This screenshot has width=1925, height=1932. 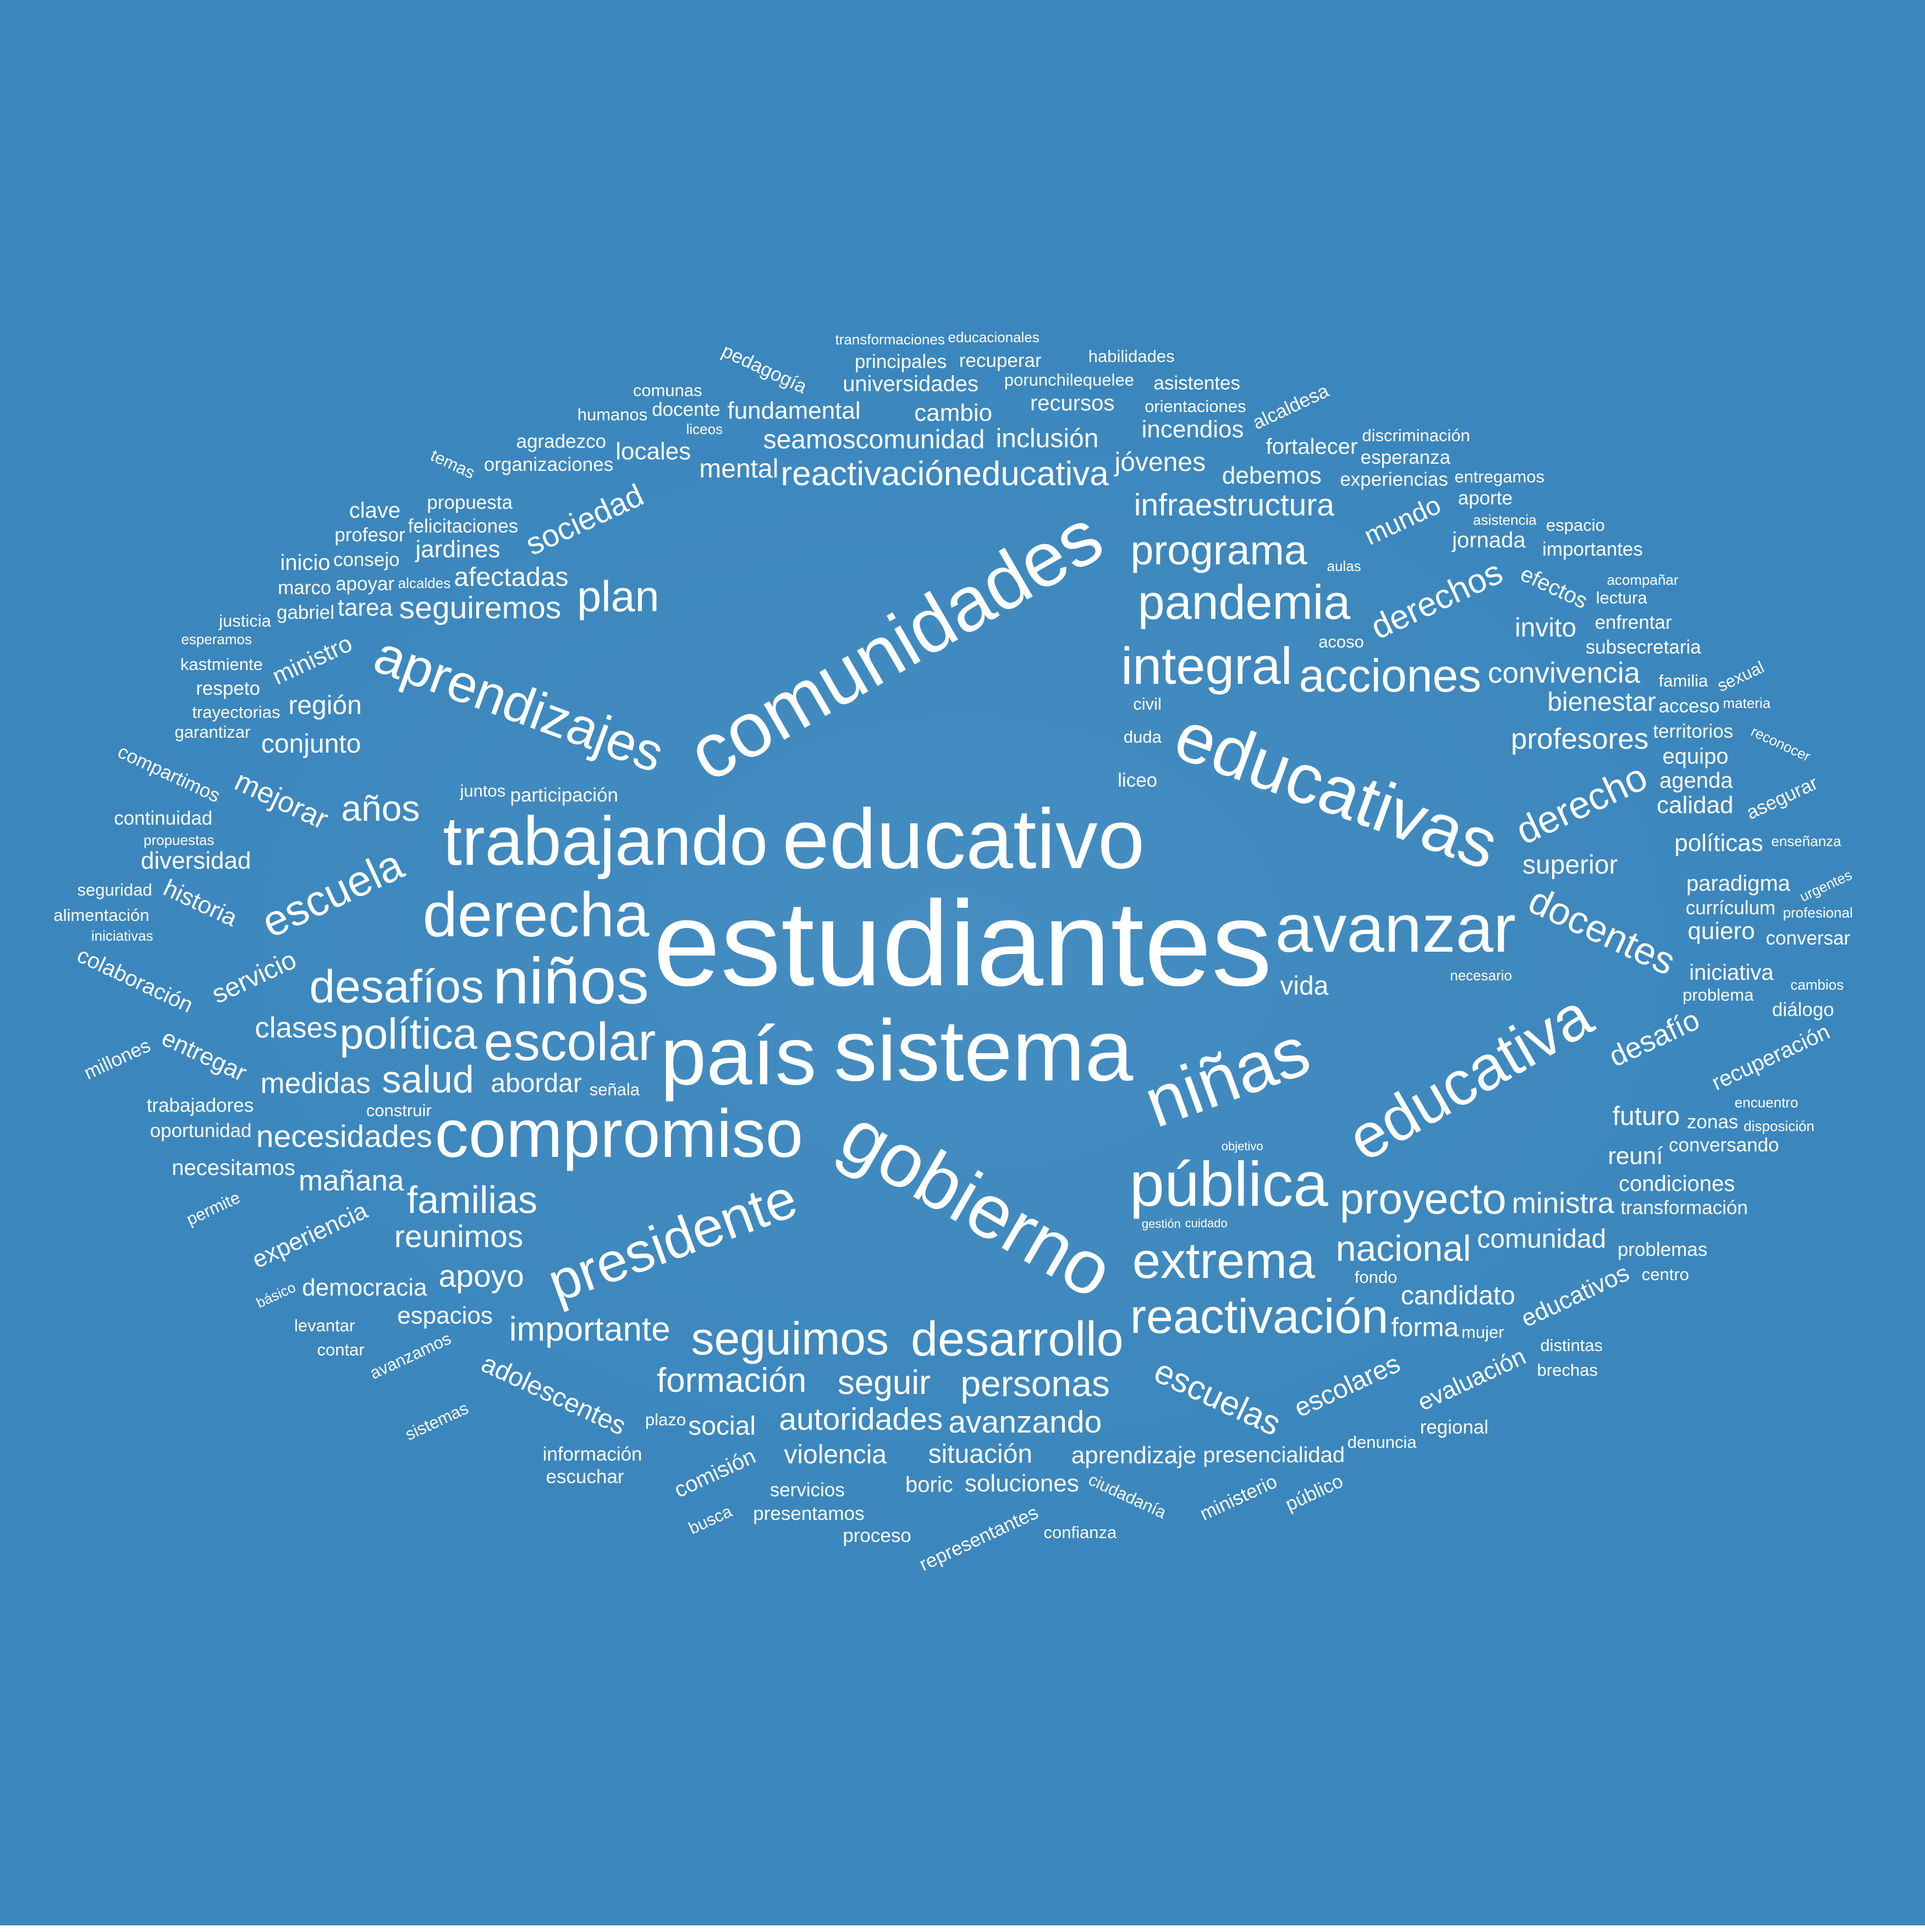 What do you see at coordinates (341, 1350) in the screenshot?
I see `cloud-word: contar` at bounding box center [341, 1350].